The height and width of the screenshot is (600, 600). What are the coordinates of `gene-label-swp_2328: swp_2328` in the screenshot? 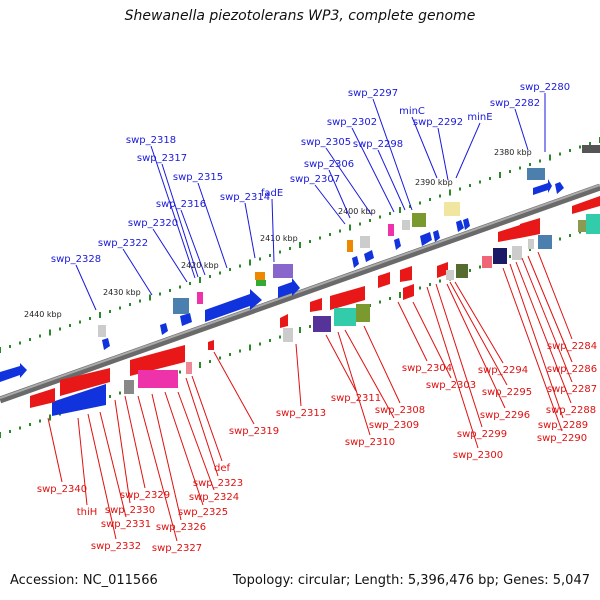 It's located at (76, 259).